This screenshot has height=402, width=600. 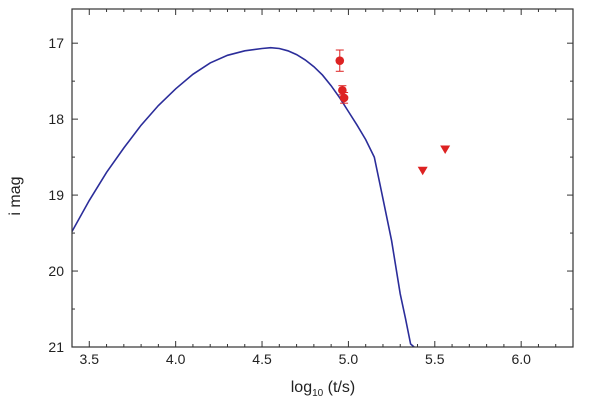 I want to click on y-tick-label: 17, so click(x=56, y=43).